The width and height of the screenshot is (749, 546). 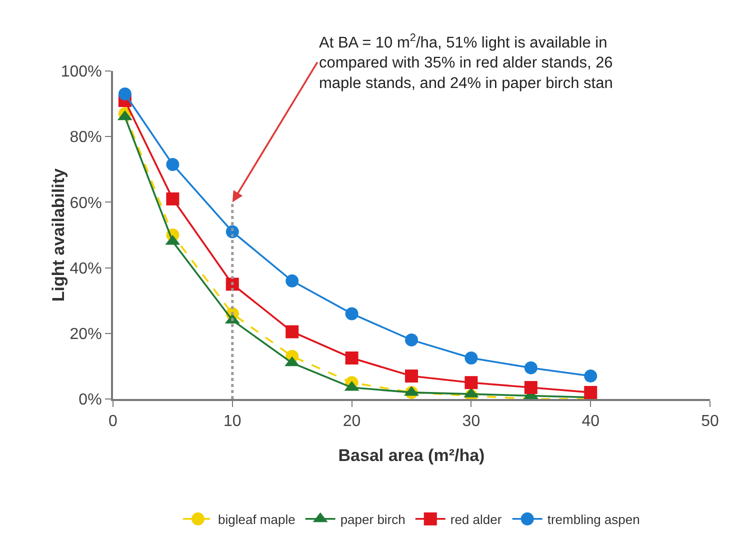 I want to click on y-tick-label: 100%, so click(x=81, y=72).